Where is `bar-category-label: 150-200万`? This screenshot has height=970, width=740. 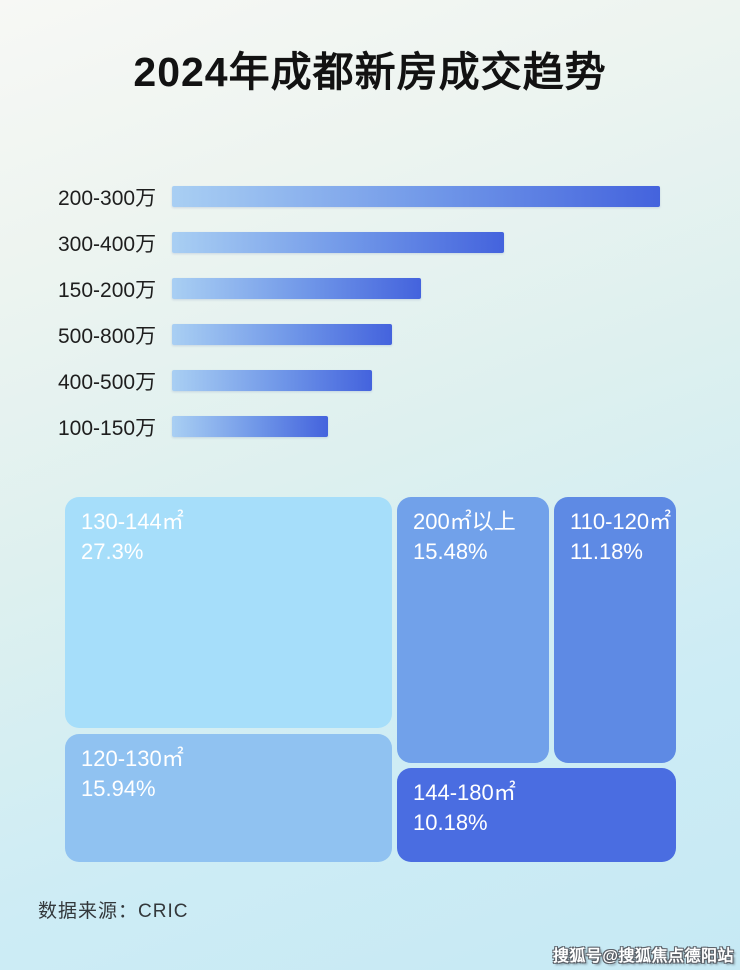
bar-category-label: 150-200万 is located at coordinates (107, 290).